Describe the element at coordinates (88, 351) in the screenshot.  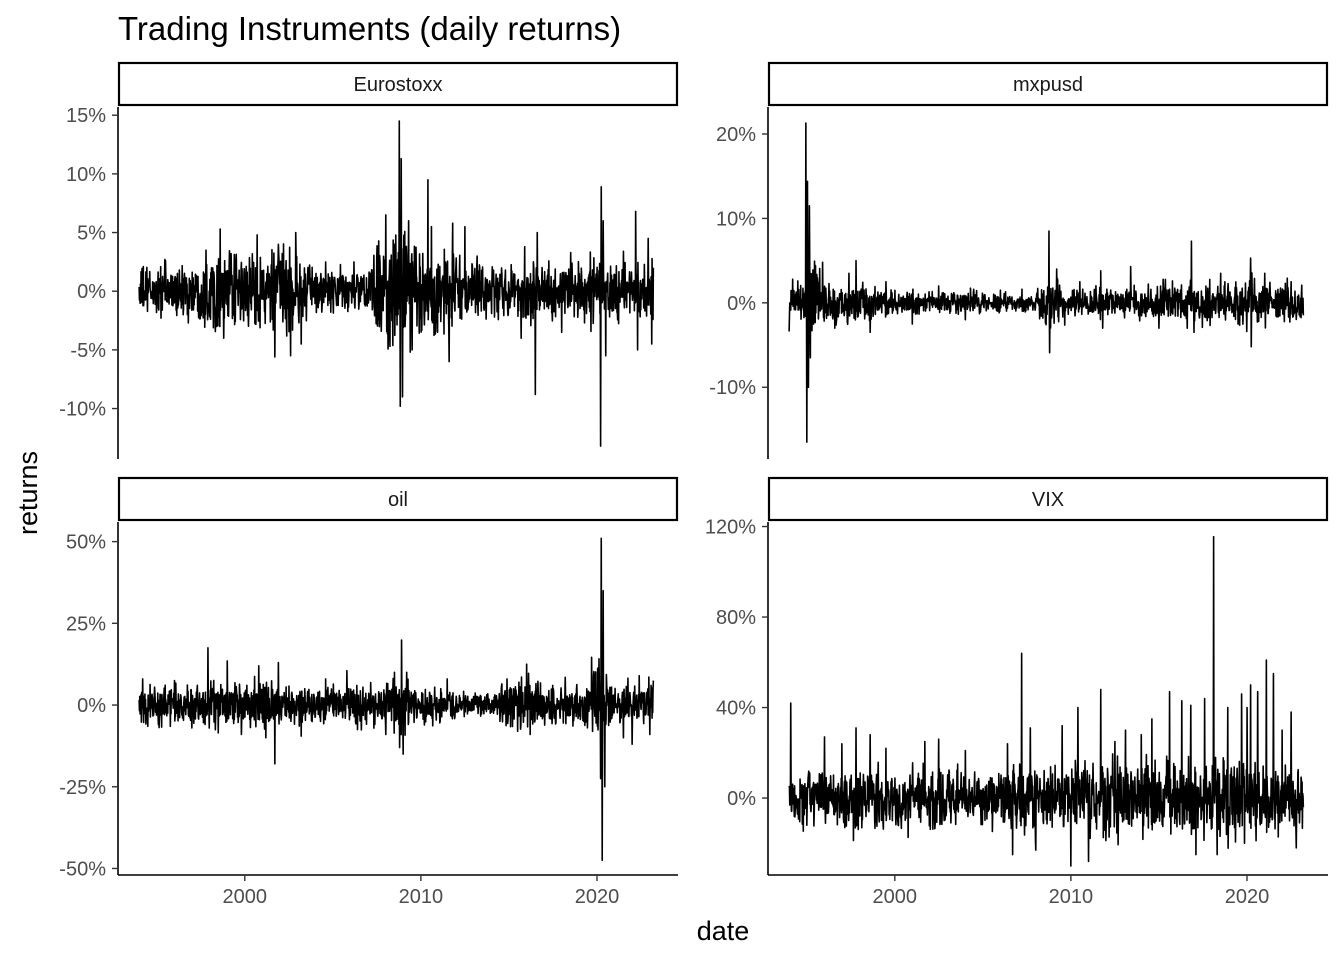
I see `y-tick-label: -5%` at that location.